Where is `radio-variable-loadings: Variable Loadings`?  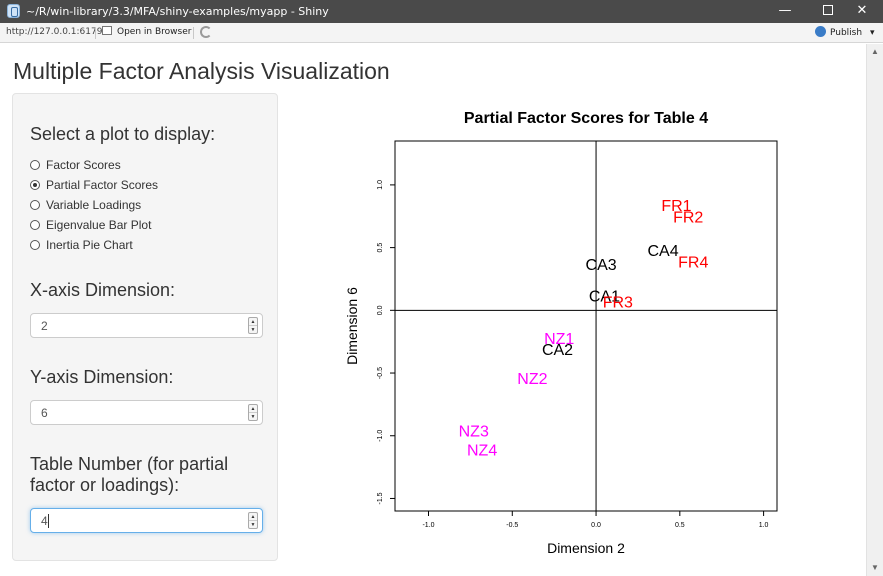 radio-variable-loadings: Variable Loadings is located at coordinates (85, 205).